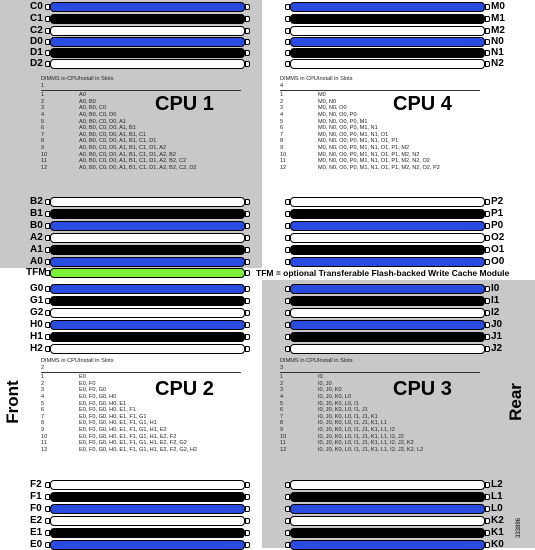  Describe the element at coordinates (497, 544) in the screenshot. I see `slot-label-k0: K0` at that location.